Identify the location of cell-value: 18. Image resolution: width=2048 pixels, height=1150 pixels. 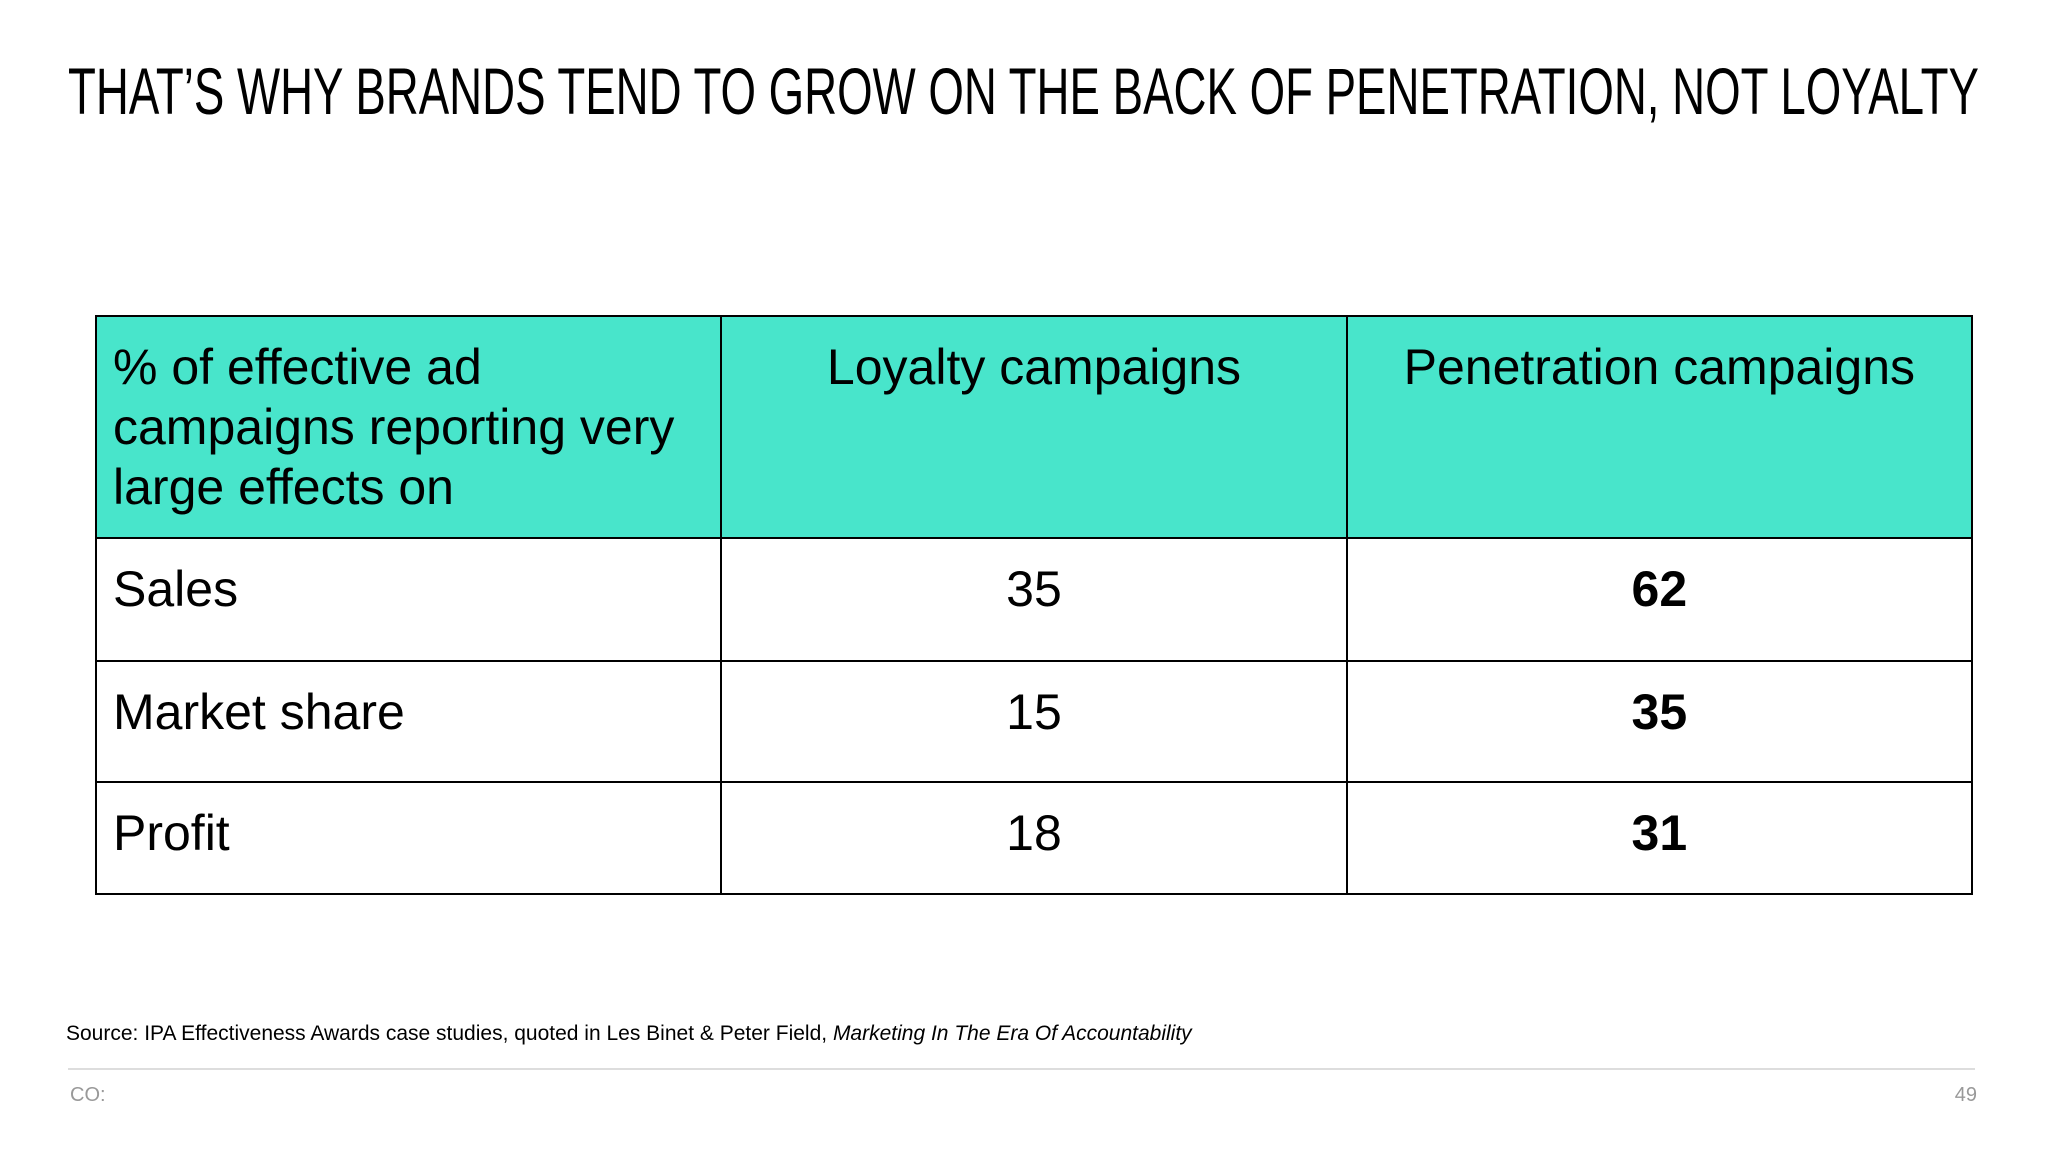
(1034, 838).